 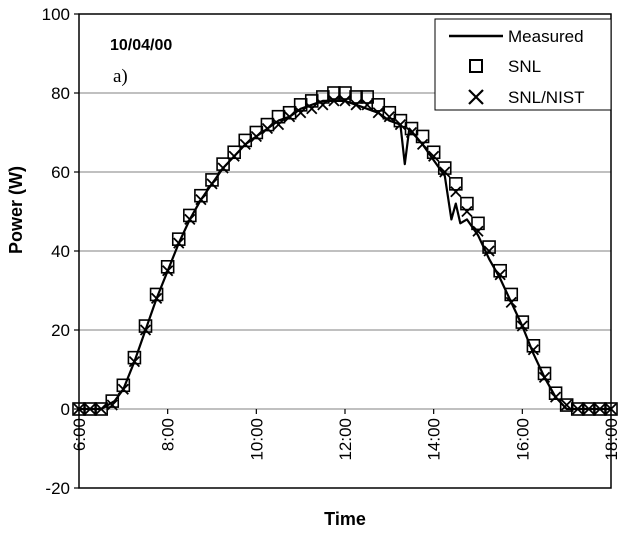 What do you see at coordinates (345, 519) in the screenshot?
I see `x-axis-title: Time` at bounding box center [345, 519].